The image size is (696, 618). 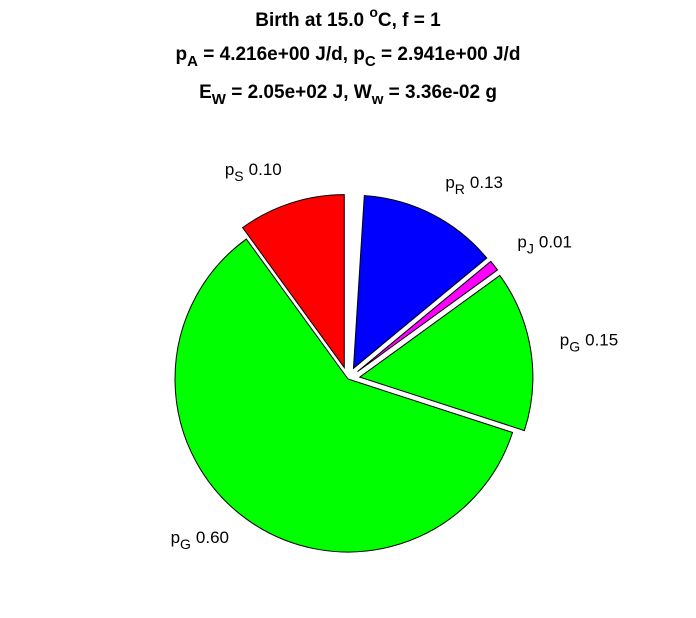 What do you see at coordinates (219, 99) in the screenshot?
I see `title-part: W` at bounding box center [219, 99].